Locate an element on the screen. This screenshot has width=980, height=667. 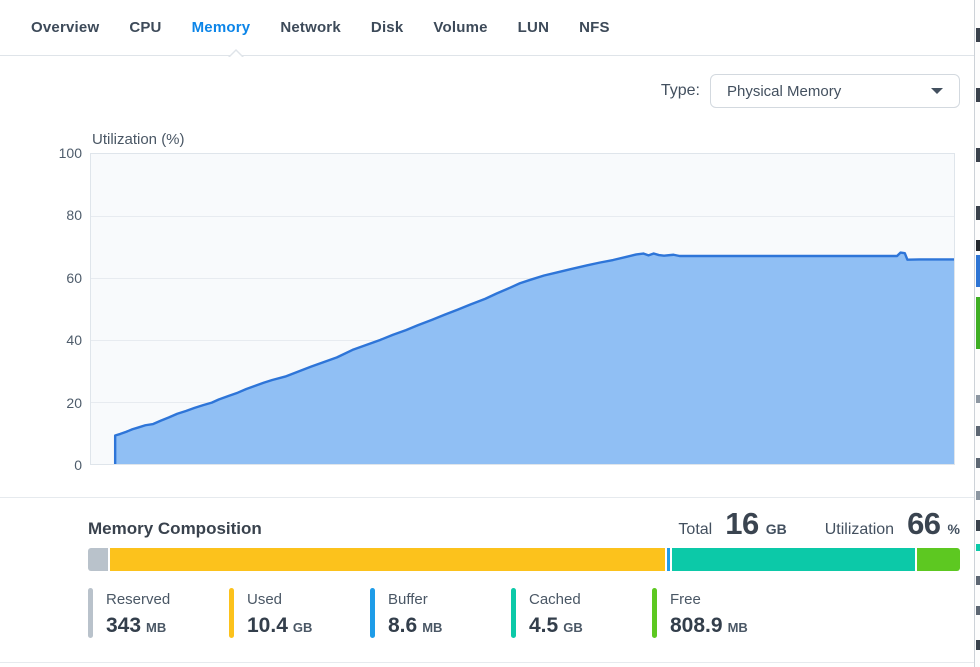
type-label: Type: is located at coordinates (680, 90).